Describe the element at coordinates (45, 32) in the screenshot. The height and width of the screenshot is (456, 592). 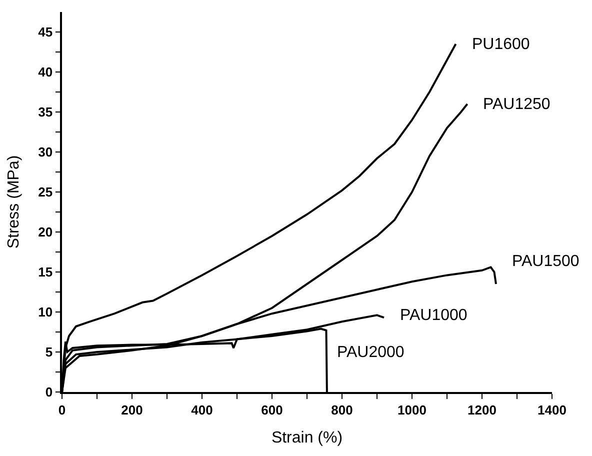
I see `y-tick-label: 45` at that location.